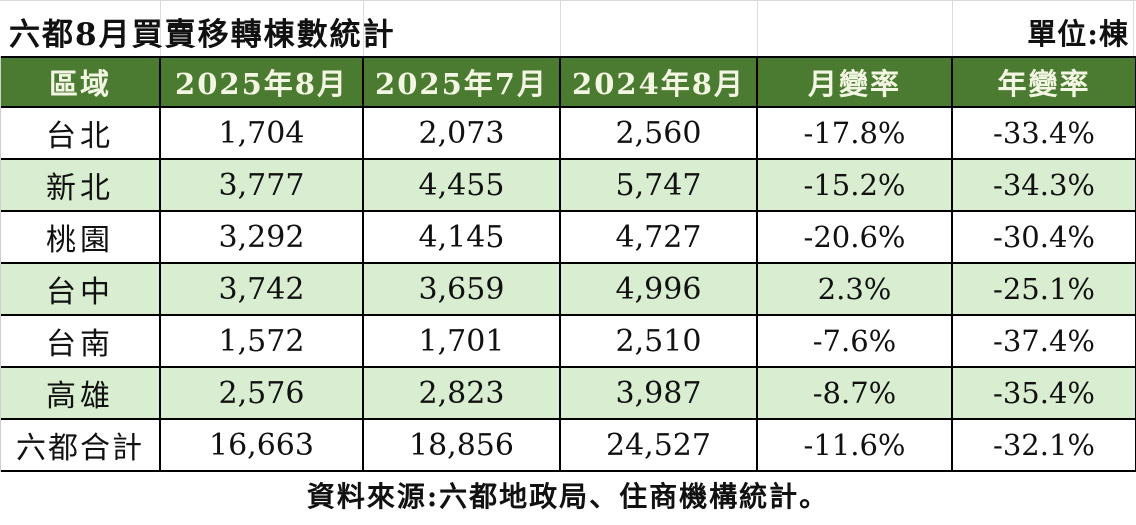 Image resolution: width=1136 pixels, height=525 pixels. I want to click on region-cell: 台北, so click(81, 134).